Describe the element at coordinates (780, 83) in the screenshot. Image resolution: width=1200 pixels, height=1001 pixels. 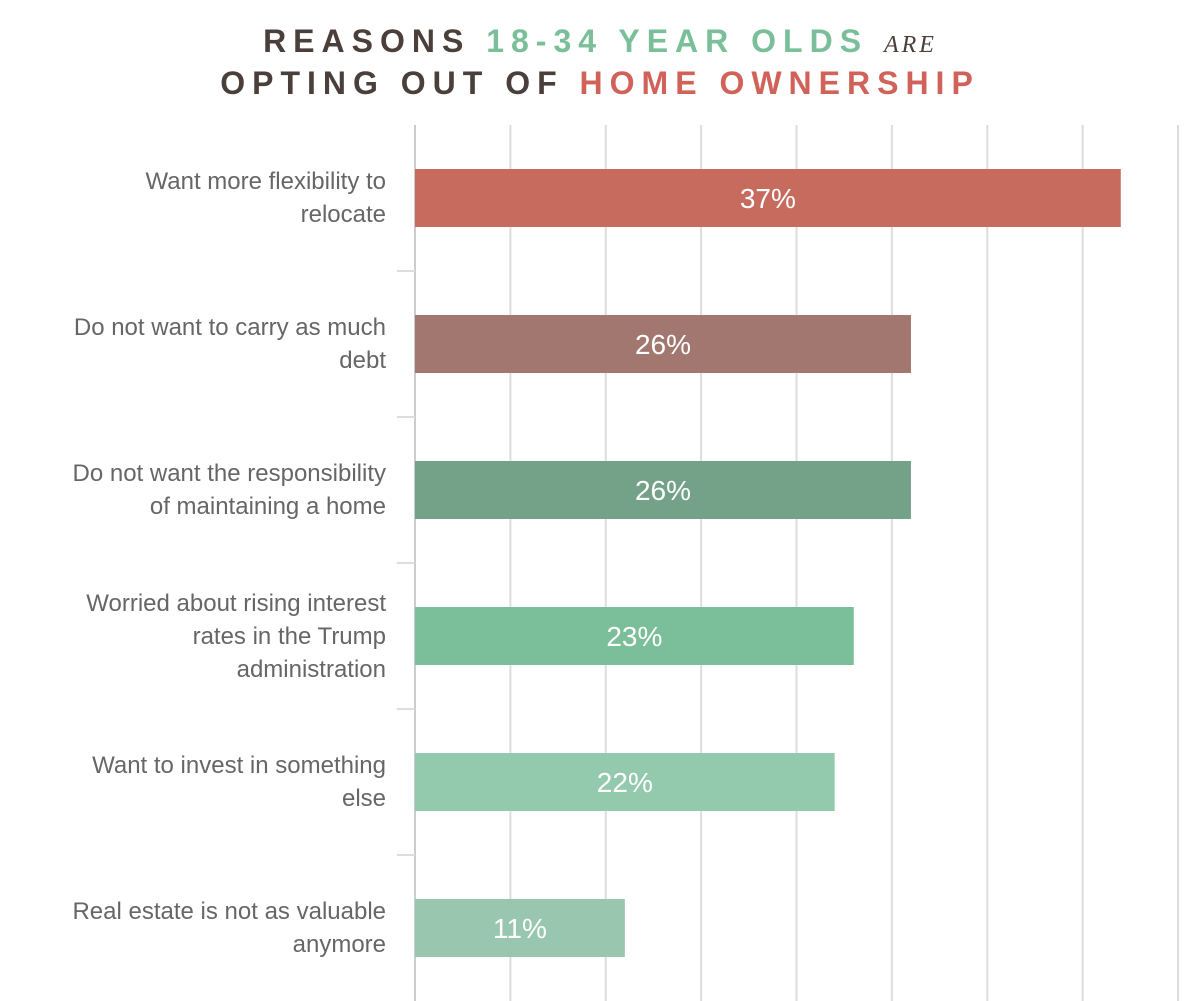
I see `title-part: HOME OWNERSHIP` at that location.